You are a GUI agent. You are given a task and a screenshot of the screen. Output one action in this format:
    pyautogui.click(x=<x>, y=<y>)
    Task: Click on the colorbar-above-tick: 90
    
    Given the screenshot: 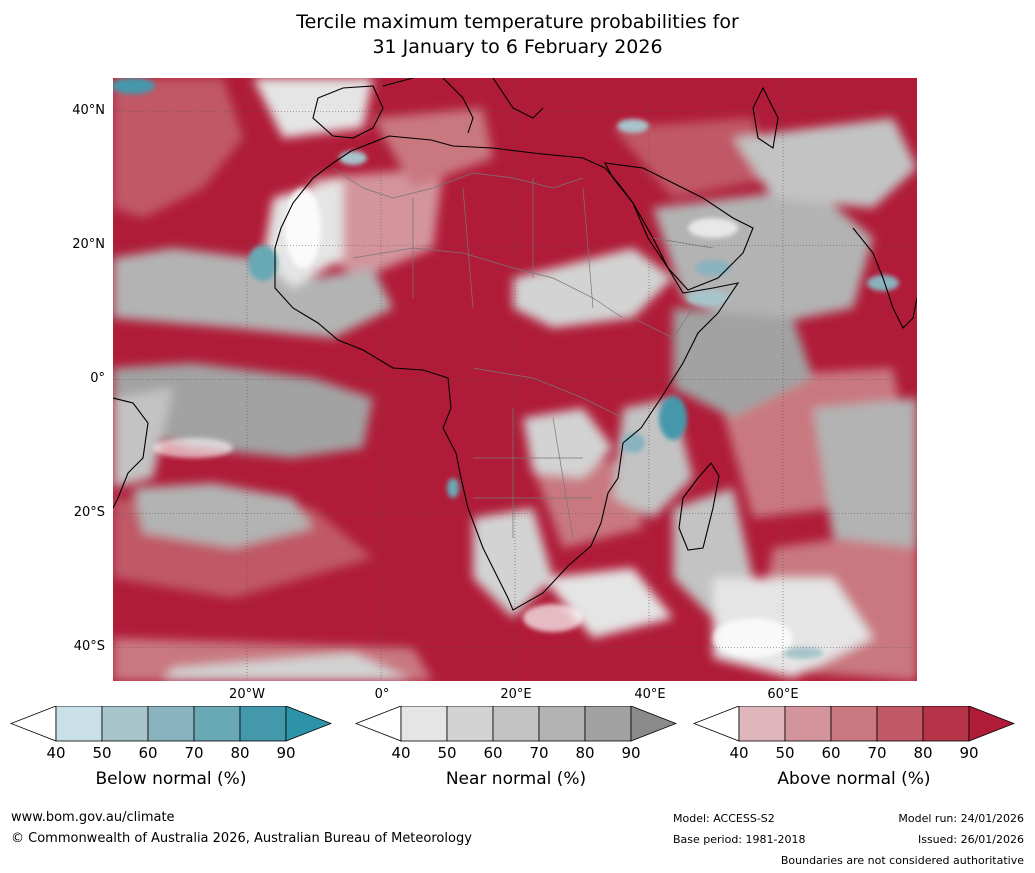 What is the action you would take?
    pyautogui.click(x=969, y=753)
    